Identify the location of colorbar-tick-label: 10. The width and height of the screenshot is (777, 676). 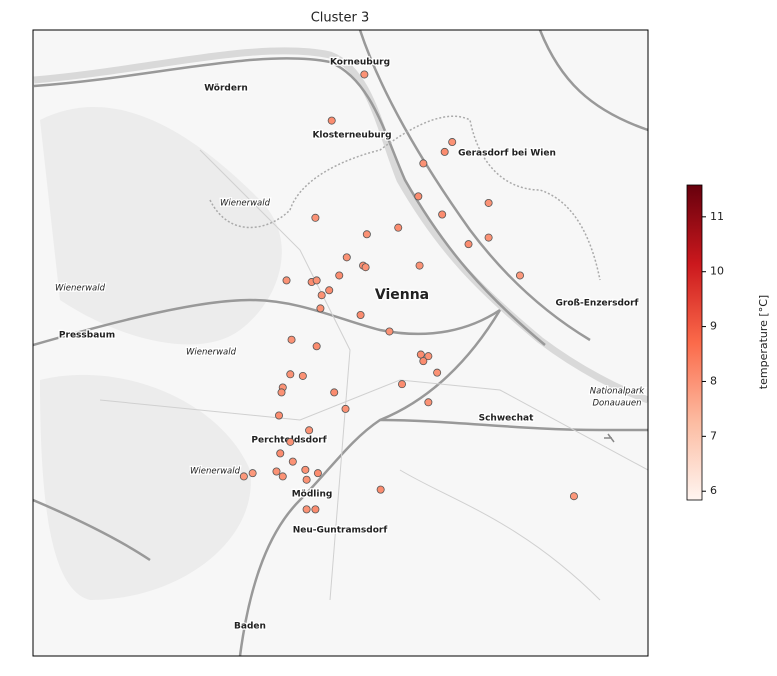
(717, 271).